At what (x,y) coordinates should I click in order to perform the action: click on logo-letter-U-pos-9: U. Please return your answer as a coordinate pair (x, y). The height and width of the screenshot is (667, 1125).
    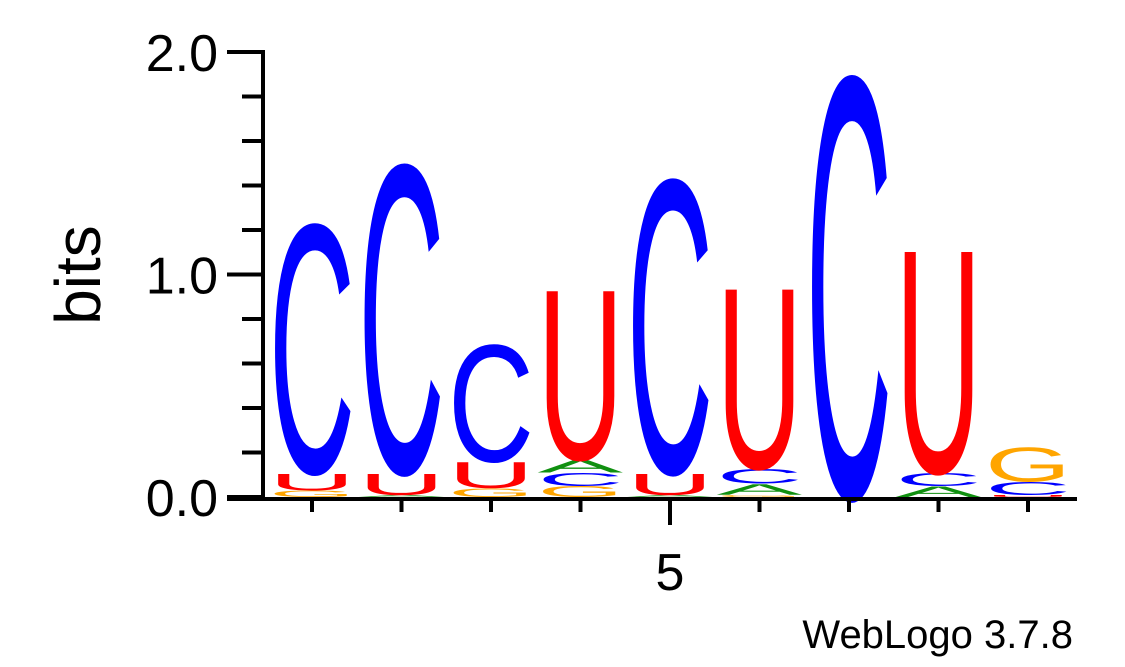
    Looking at the image, I should click on (1028, 495).